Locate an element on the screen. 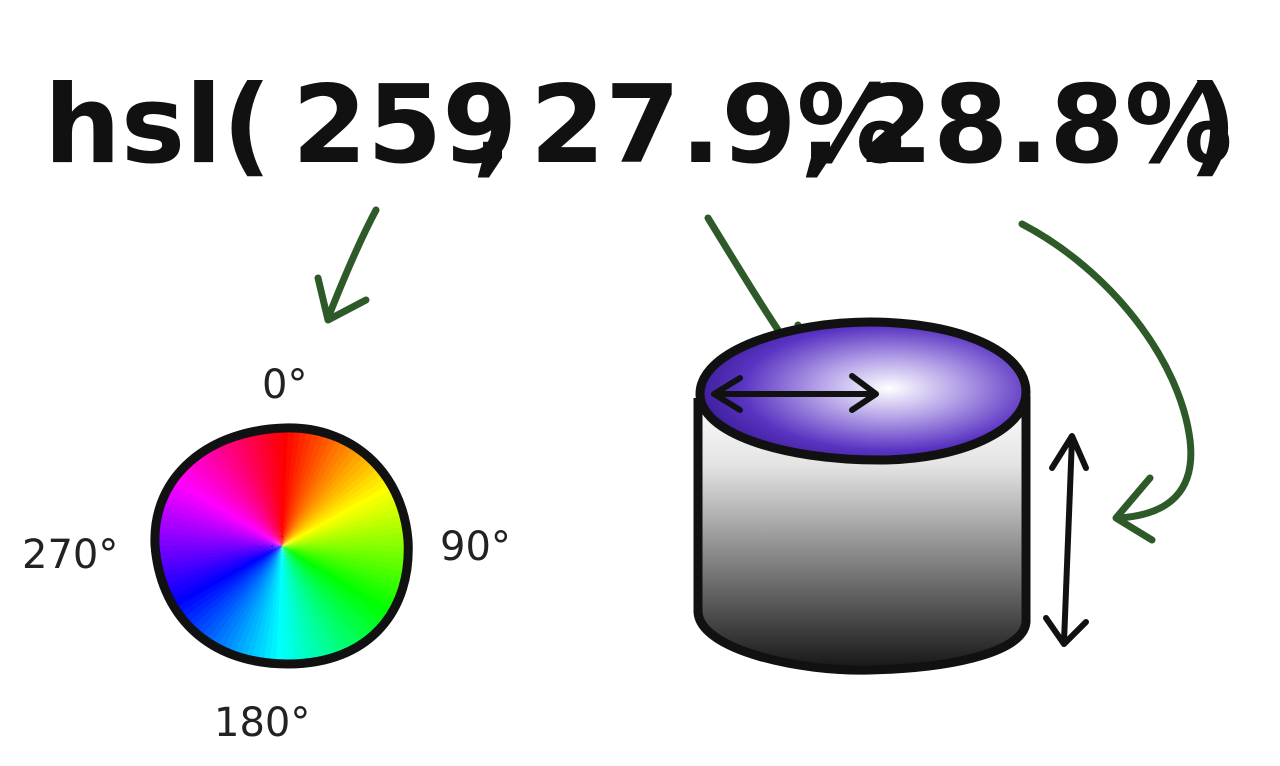  hue-label-top: 0° is located at coordinates (284, 385).